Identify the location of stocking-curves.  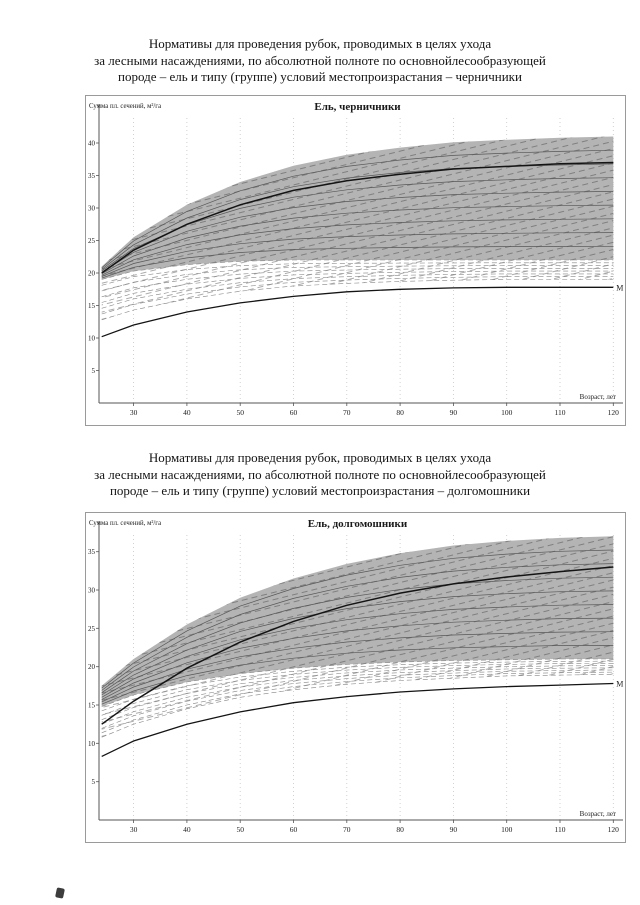
(357, 627).